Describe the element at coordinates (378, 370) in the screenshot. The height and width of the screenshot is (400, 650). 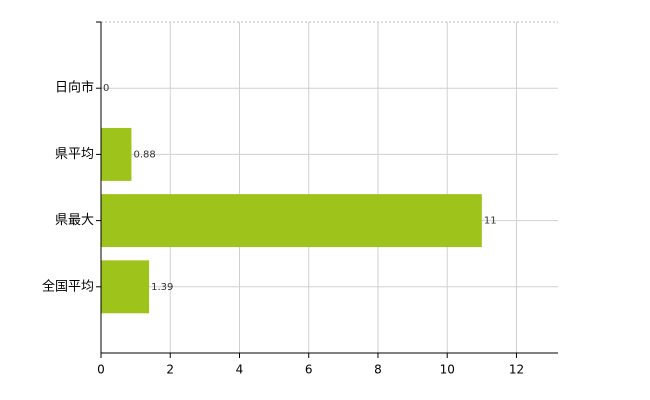
I see `x-tick-label: 8` at that location.